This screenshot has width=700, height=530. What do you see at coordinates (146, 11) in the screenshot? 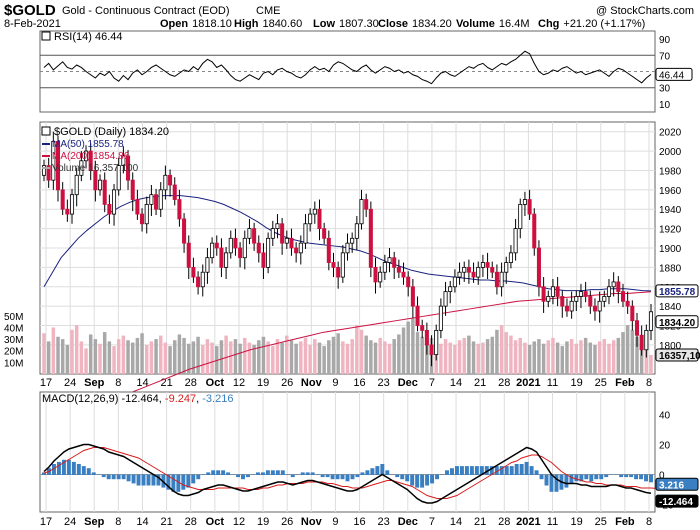
I see `instrument-name: Gold - Continuous Contract (EOD)` at bounding box center [146, 11].